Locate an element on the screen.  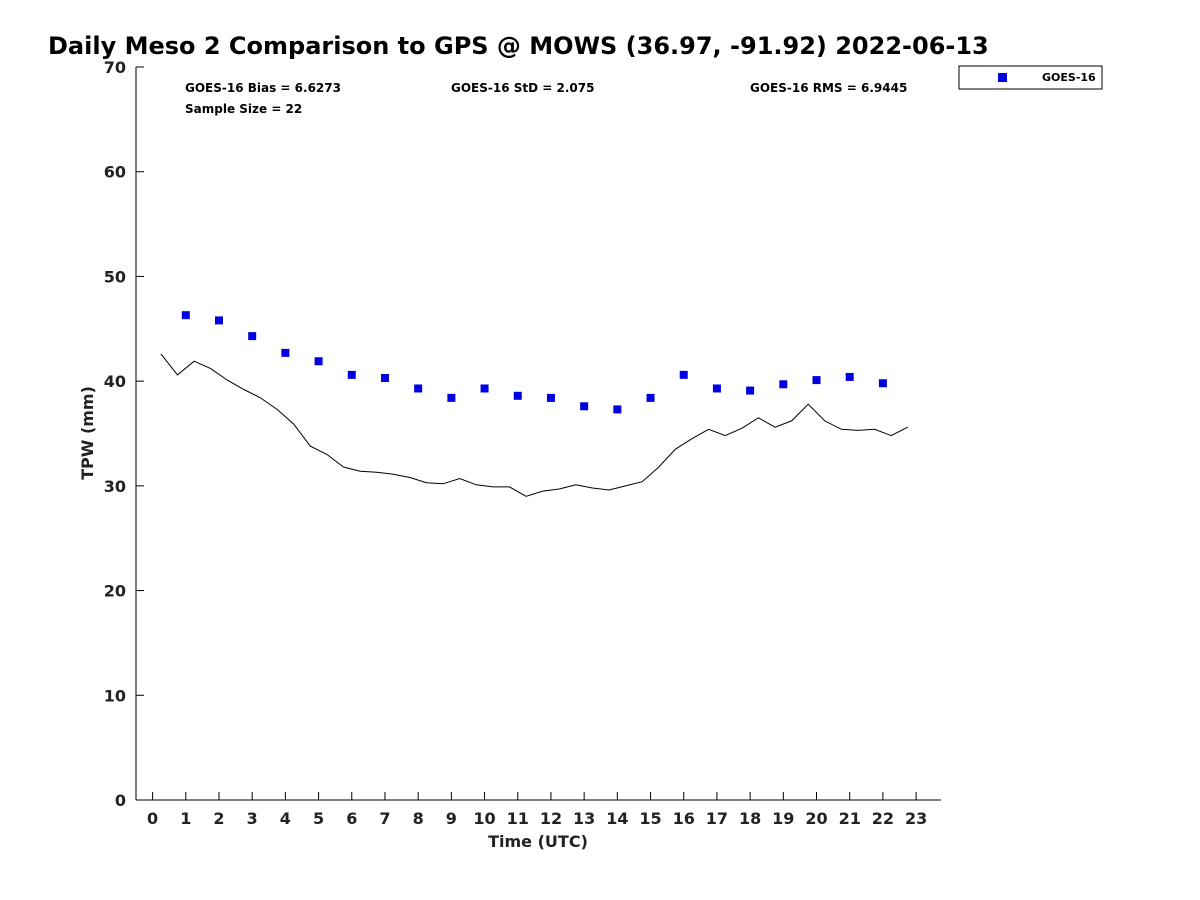
y-axis-label: TPW (mm) is located at coordinates (87, 433).